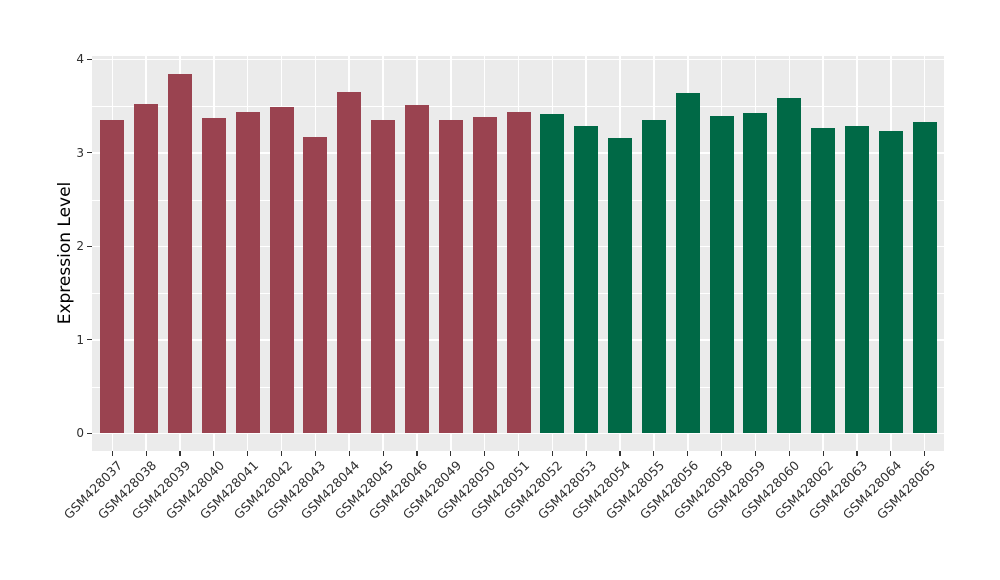 The height and width of the screenshot is (580, 1000). I want to click on y-tick-label: 3, so click(80, 152).